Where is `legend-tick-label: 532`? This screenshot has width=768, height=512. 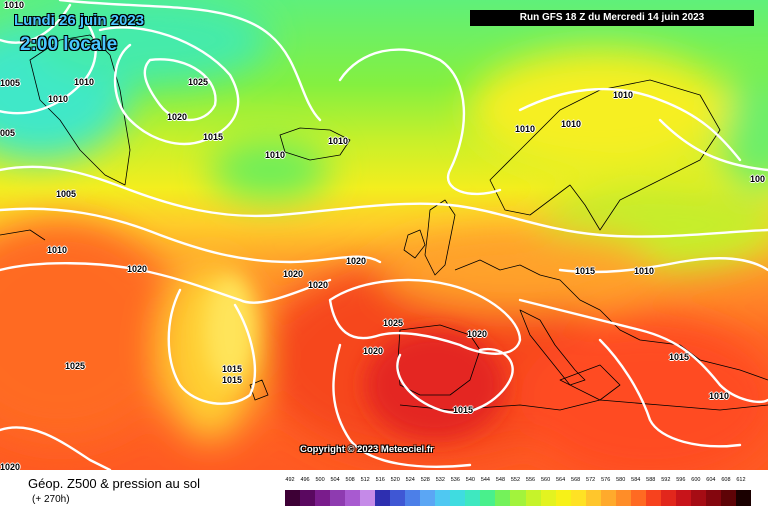 legend-tick-label: 532 is located at coordinates (440, 480).